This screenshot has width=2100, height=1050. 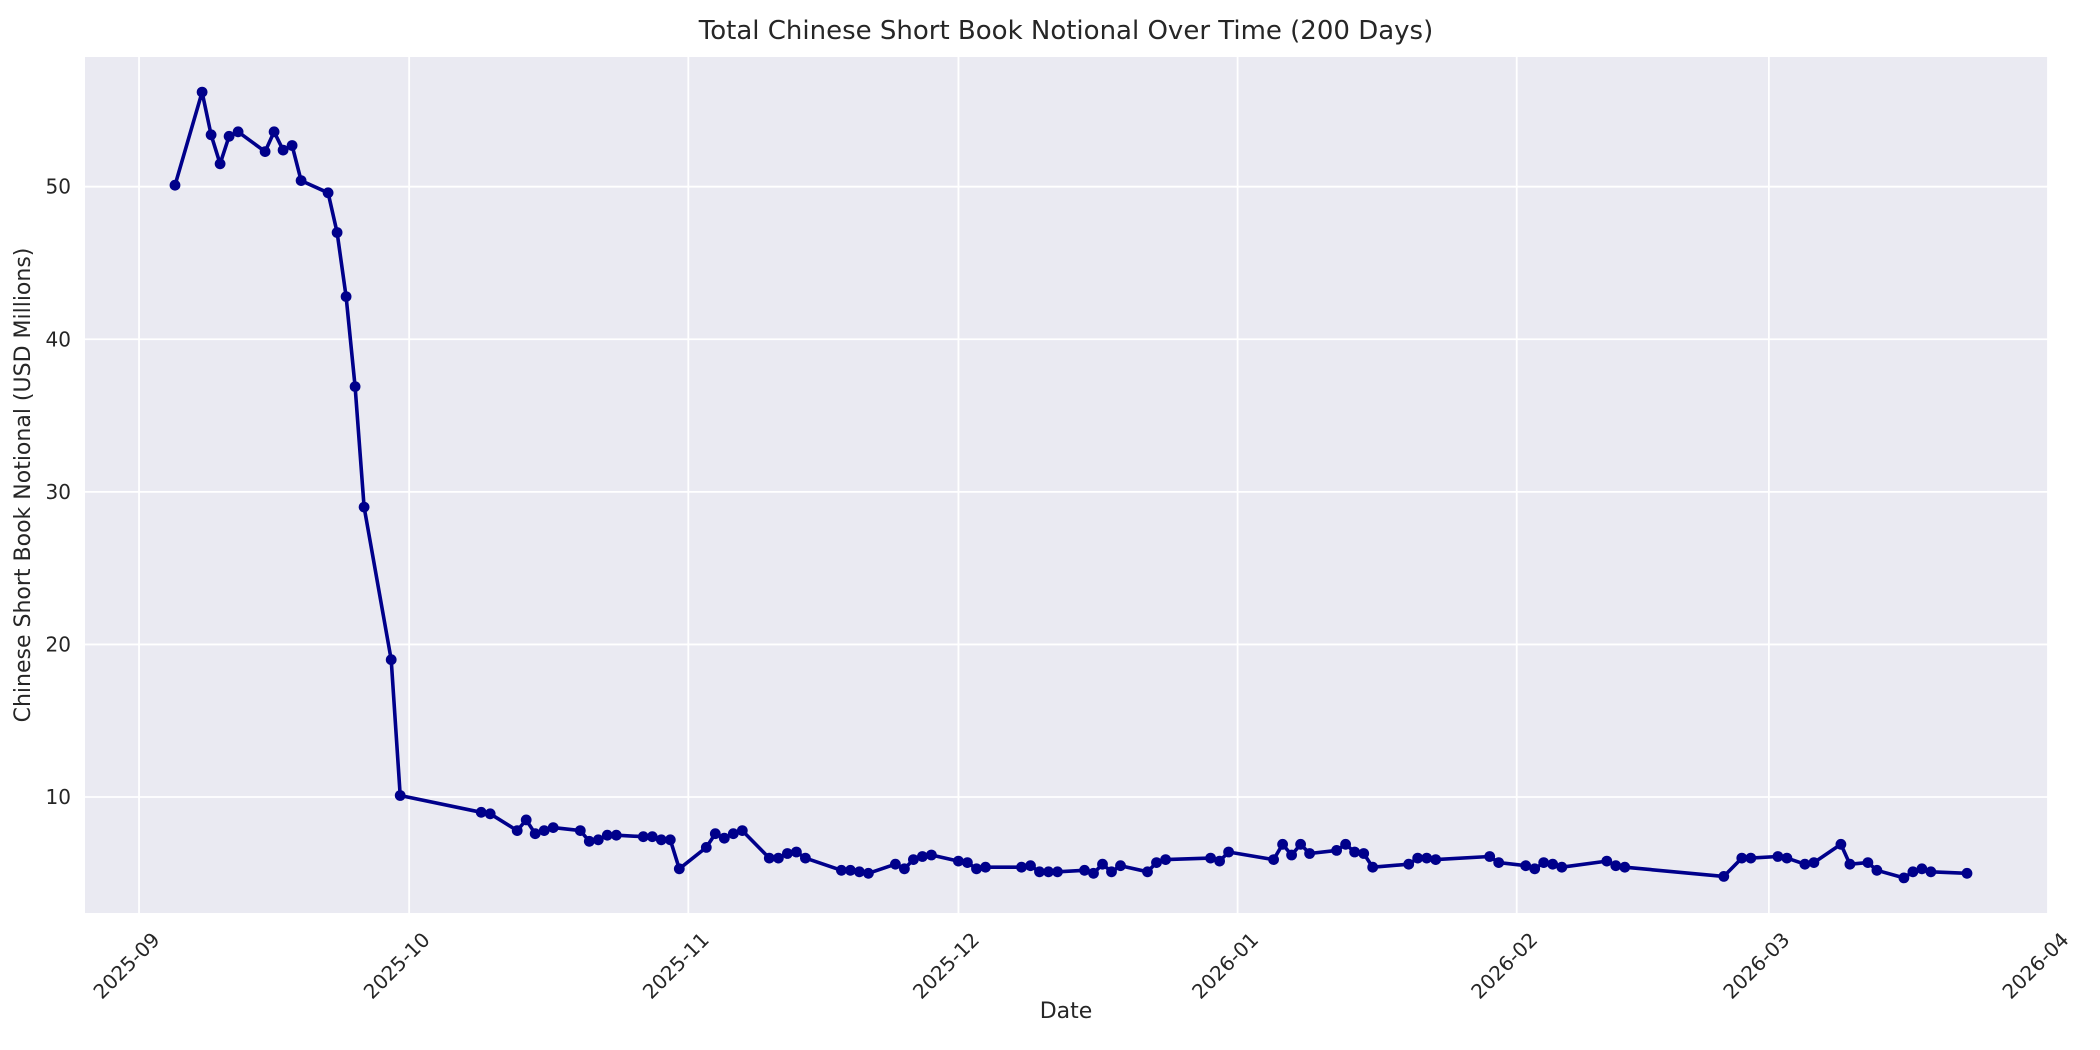 I want to click on y-axis-ticks: 10 20 30 40 50, so click(x=58, y=492).